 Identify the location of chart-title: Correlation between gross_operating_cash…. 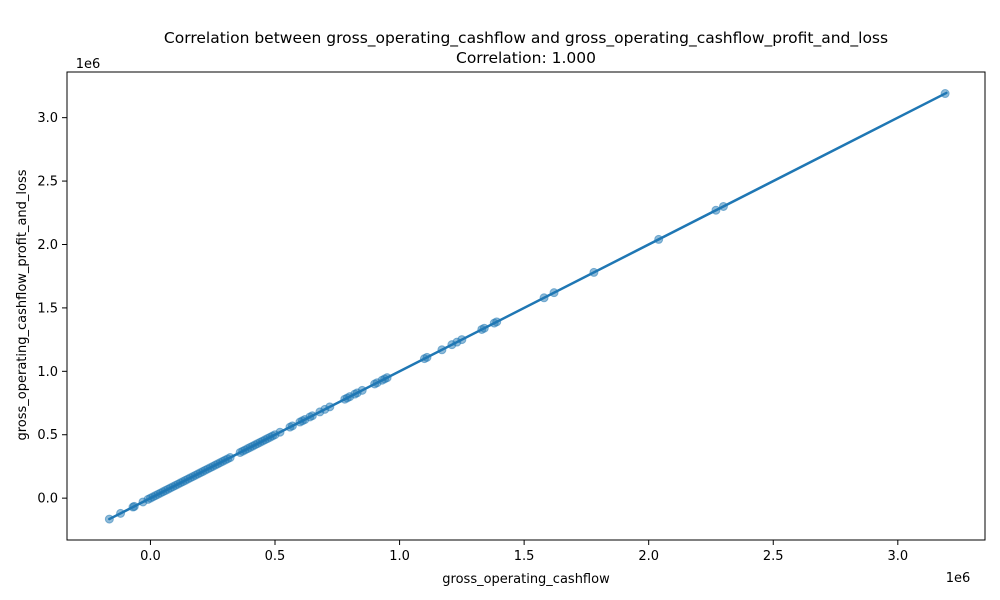
(526, 38).